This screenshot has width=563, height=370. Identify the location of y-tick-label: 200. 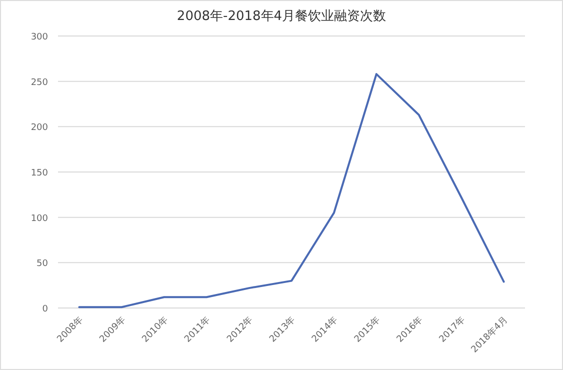
(39, 128).